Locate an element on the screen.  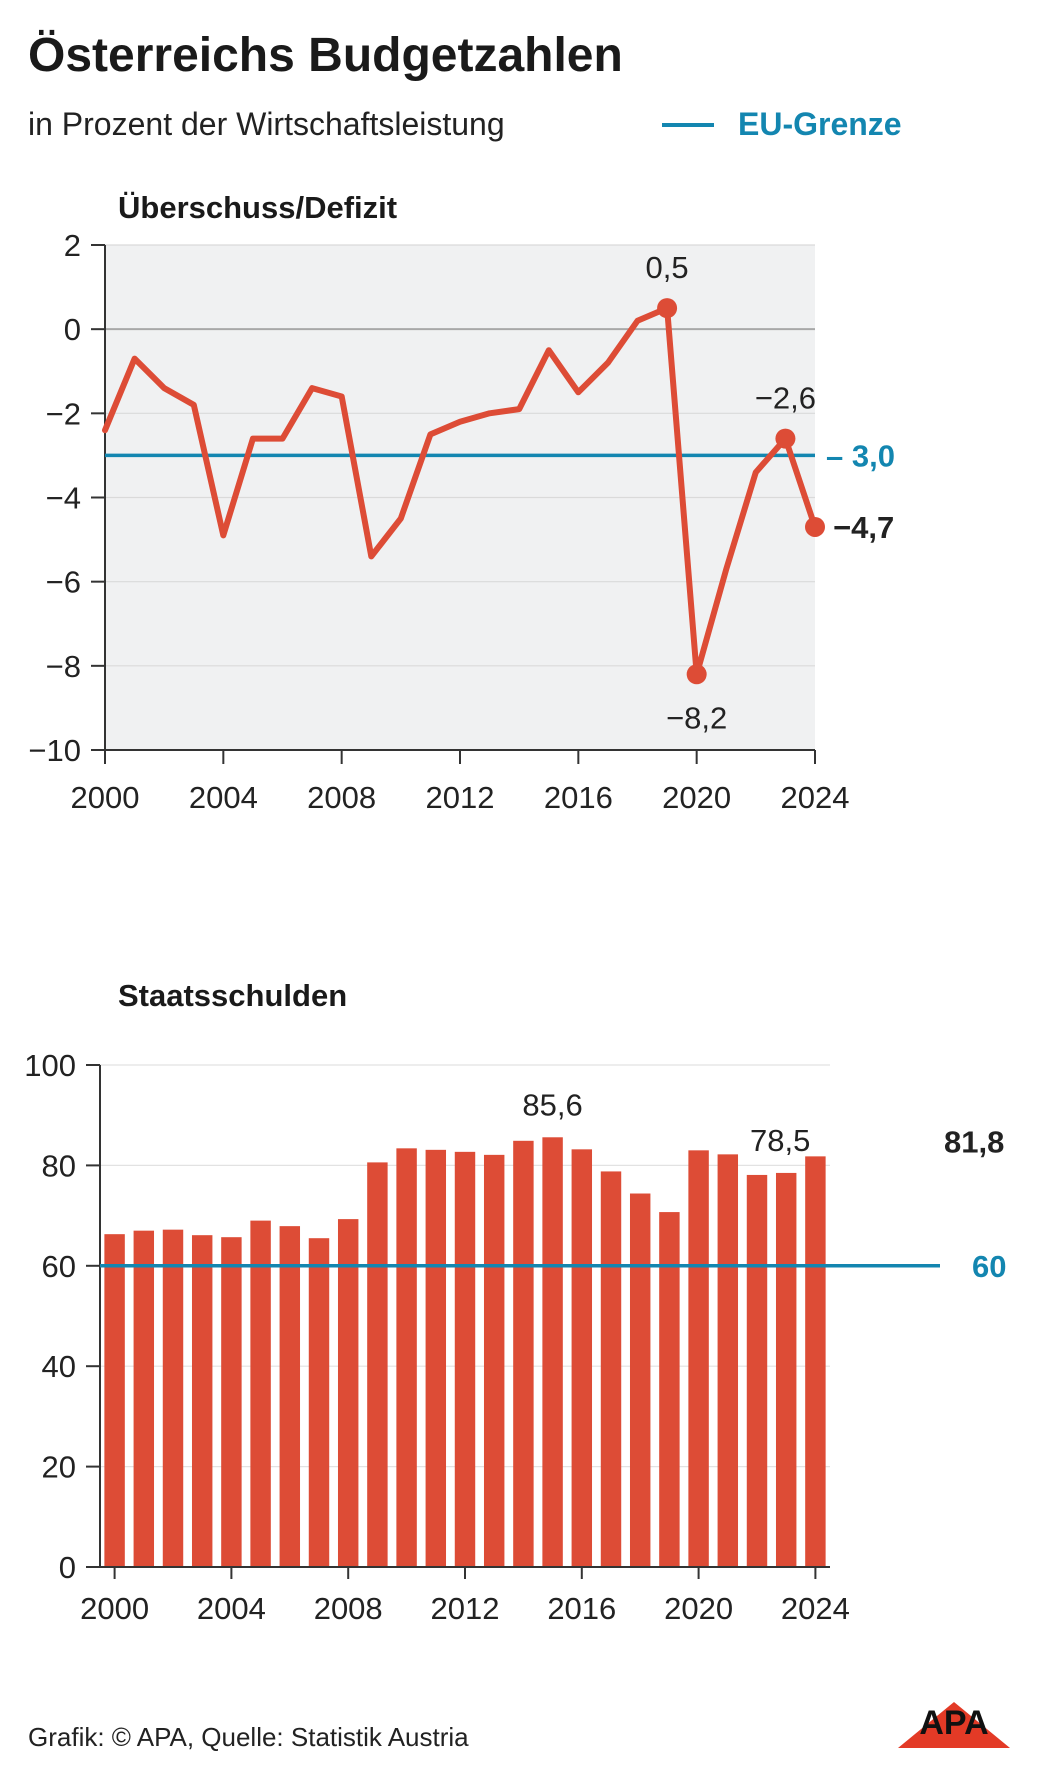
legend-line-swatch is located at coordinates (688, 124).